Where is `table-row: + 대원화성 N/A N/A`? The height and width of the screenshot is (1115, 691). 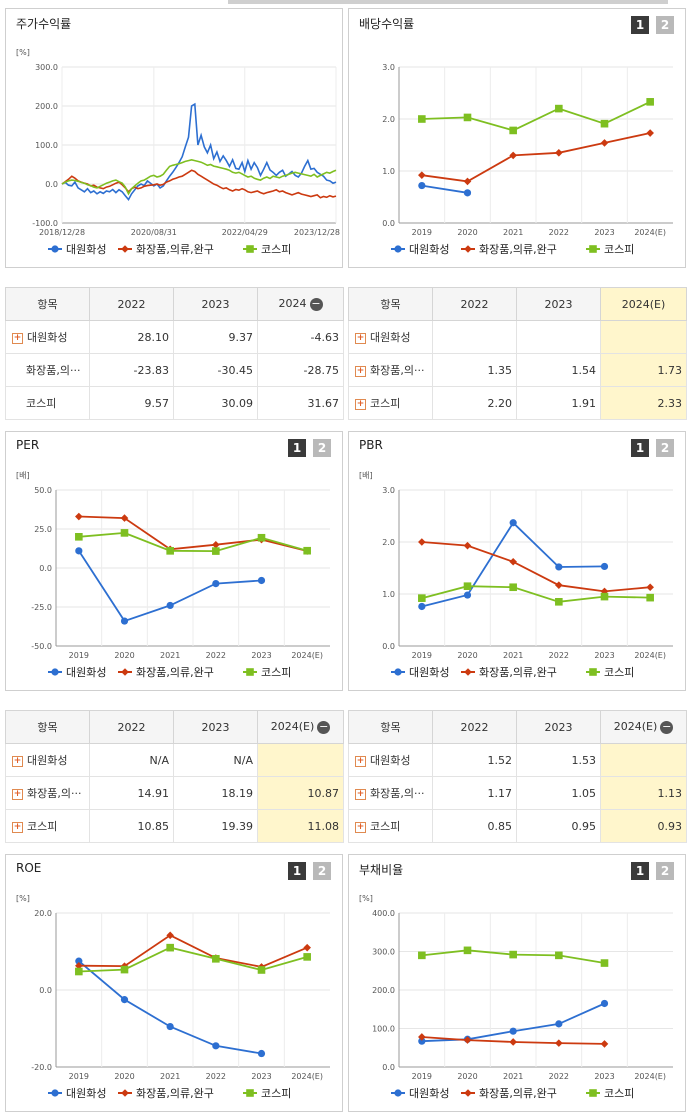 table-row: + 대원화성 N/A N/A is located at coordinates (174, 760).